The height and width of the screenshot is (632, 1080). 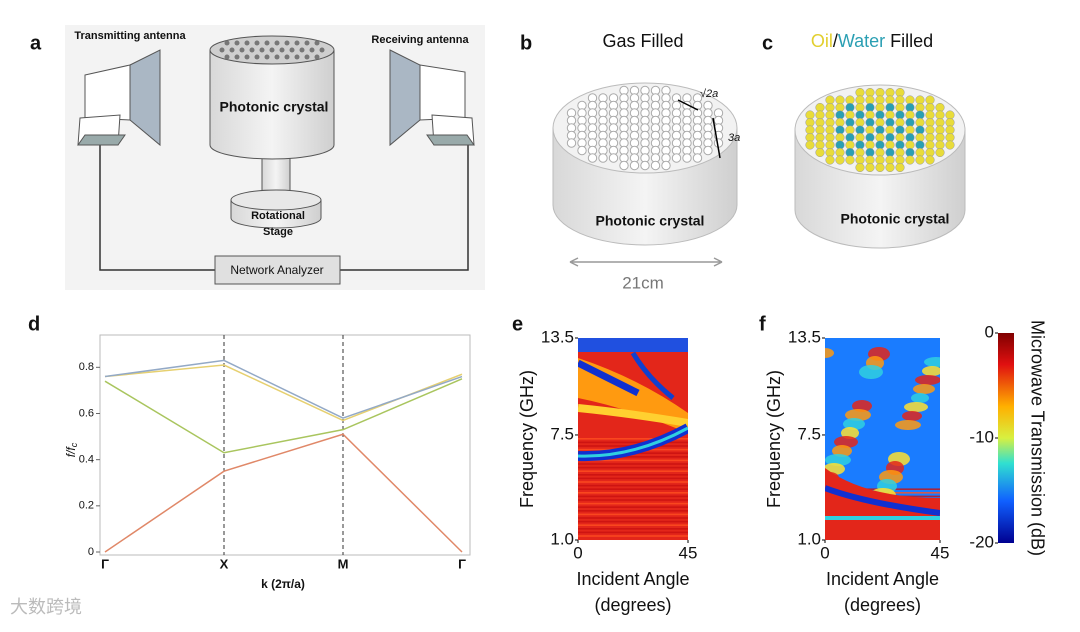 I want to click on label: 3a, so click(x=734, y=138).